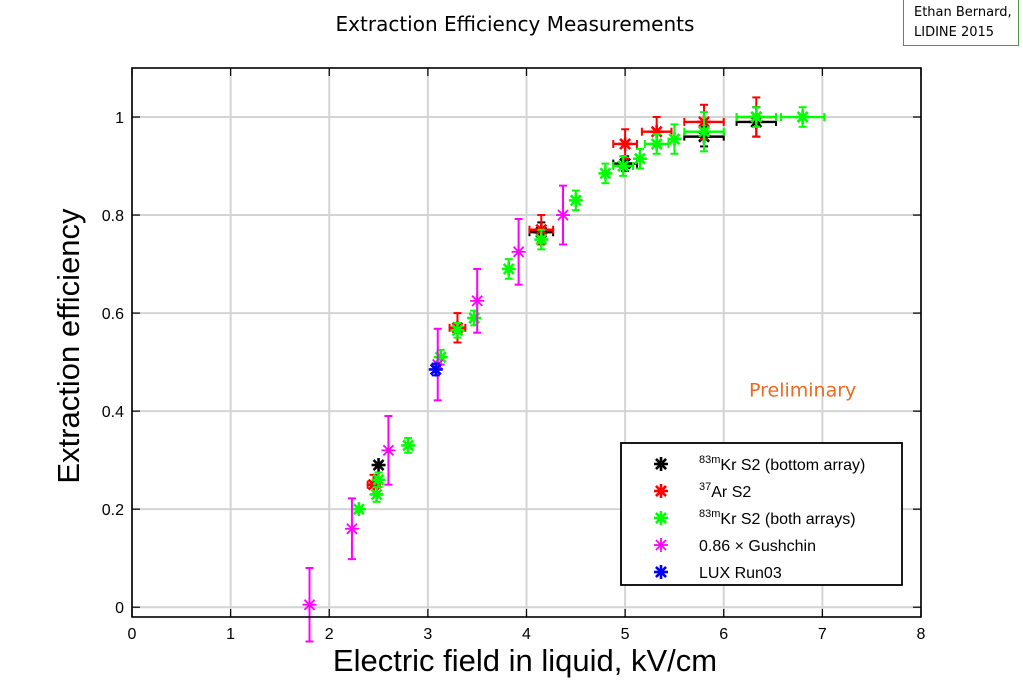  I want to click on x-tick-label: 0, so click(132, 634).